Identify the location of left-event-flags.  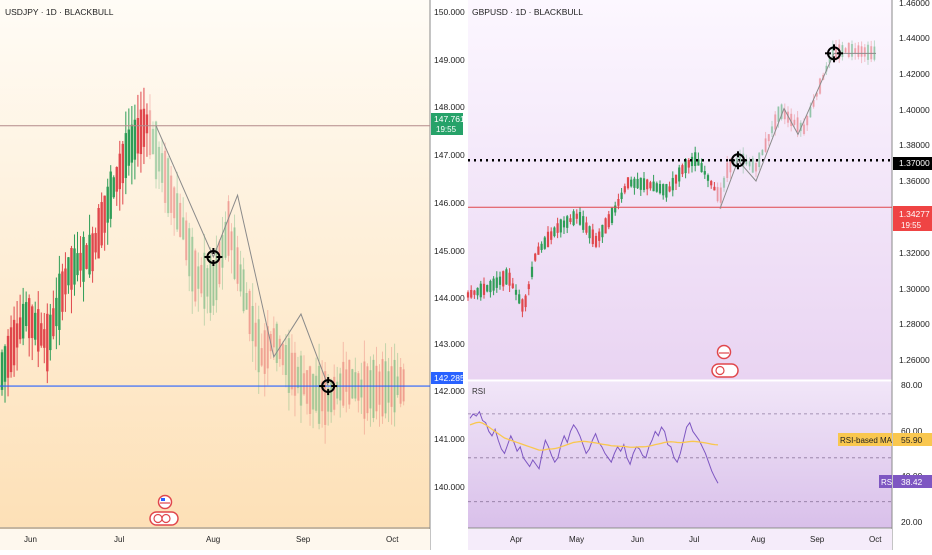
(164, 510).